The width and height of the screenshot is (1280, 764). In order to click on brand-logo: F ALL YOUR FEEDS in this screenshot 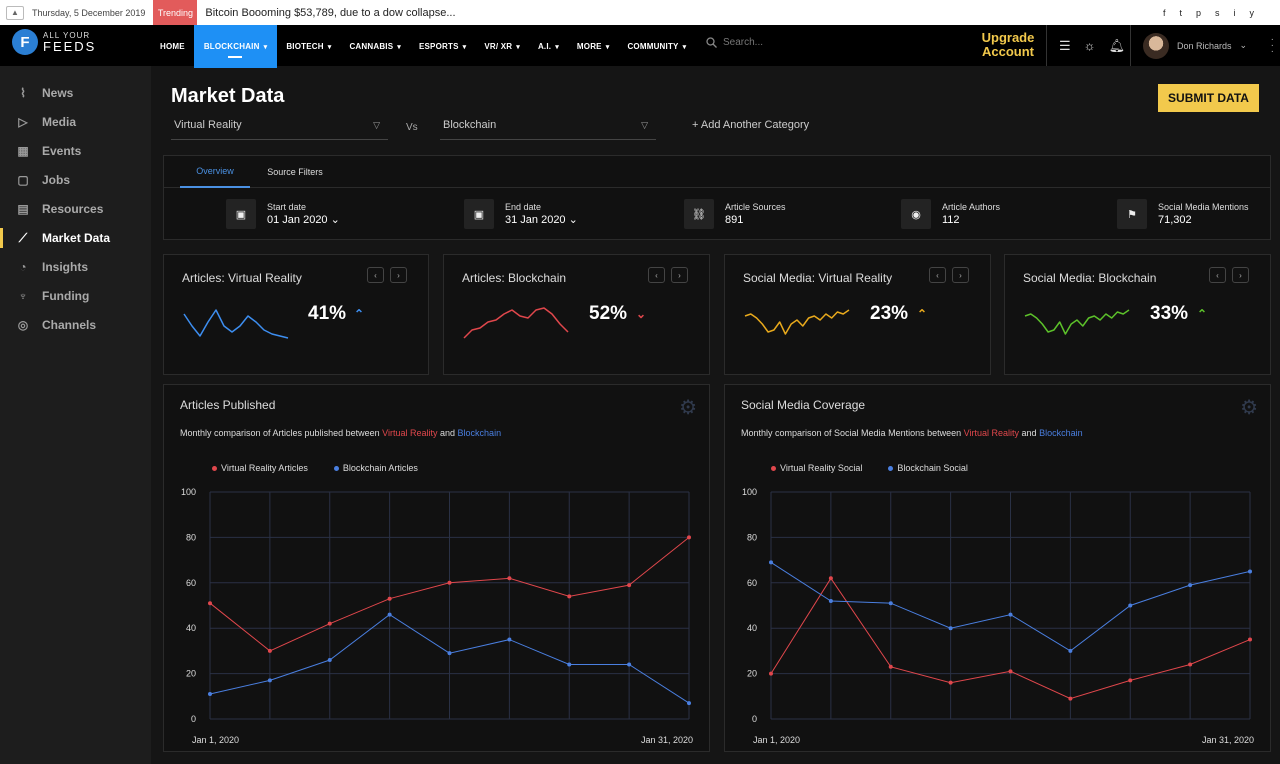, I will do `click(54, 42)`.